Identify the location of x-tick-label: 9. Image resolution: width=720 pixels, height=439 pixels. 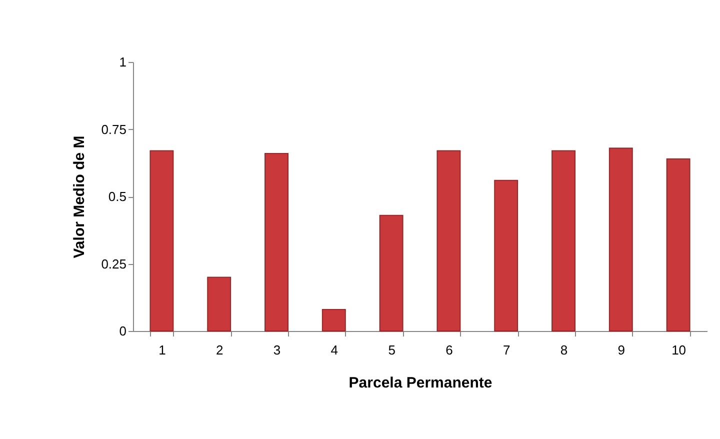
(622, 350).